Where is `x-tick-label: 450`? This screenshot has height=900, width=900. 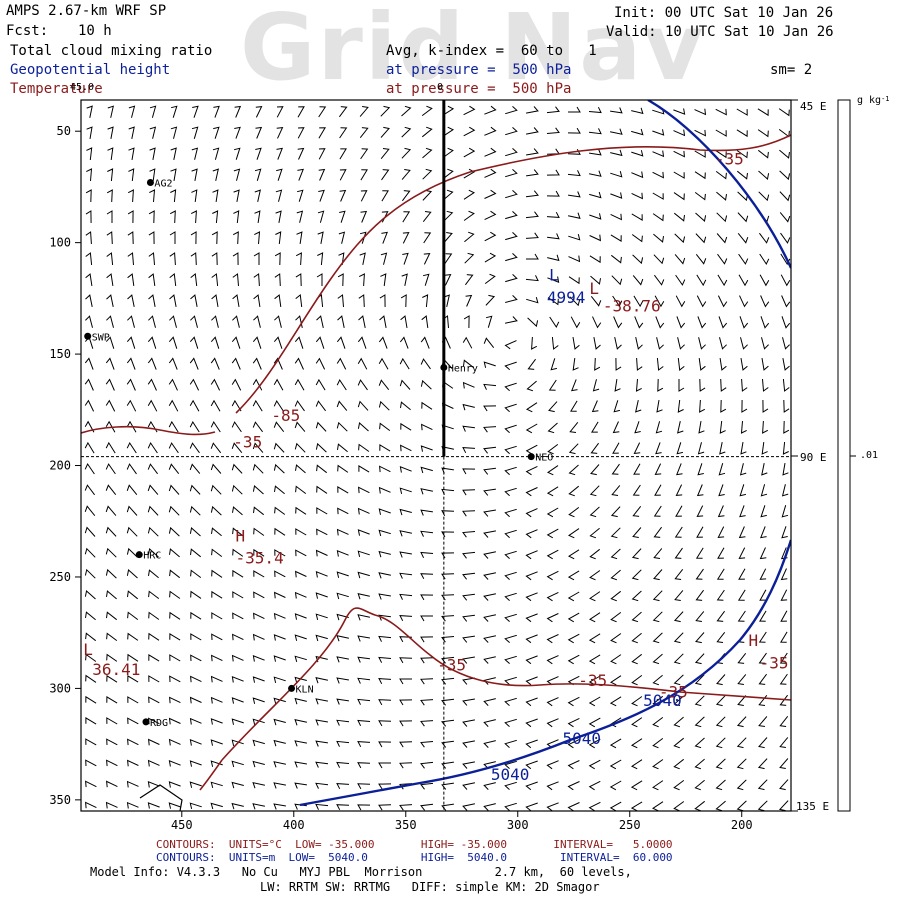 x-tick-label: 450 is located at coordinates (182, 825).